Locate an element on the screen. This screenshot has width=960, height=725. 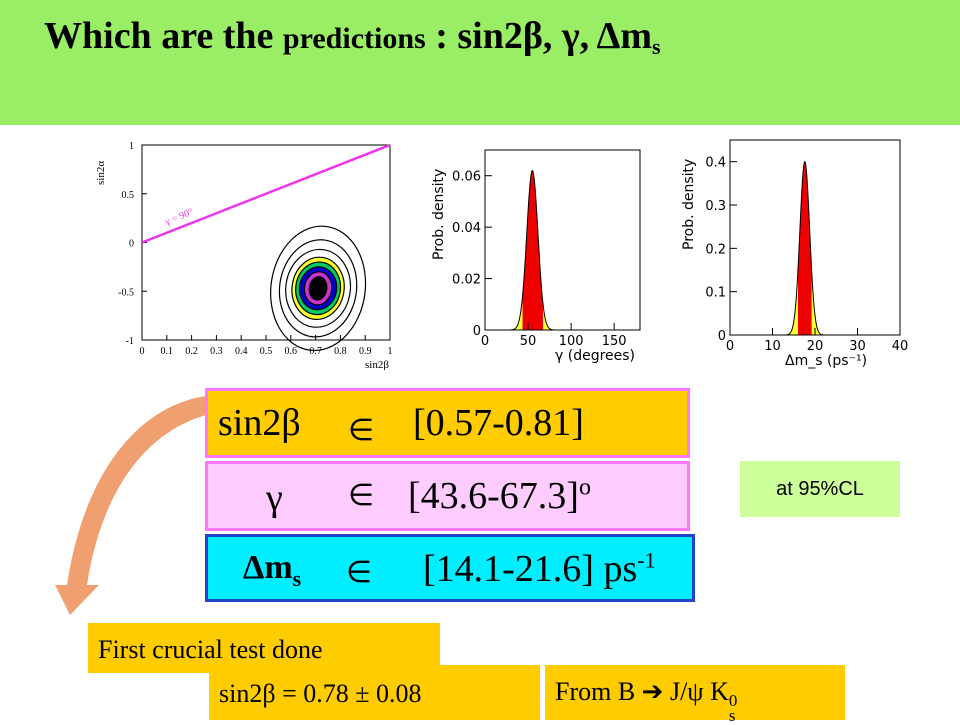
x-tick-label: 50 is located at coordinates (528, 341).